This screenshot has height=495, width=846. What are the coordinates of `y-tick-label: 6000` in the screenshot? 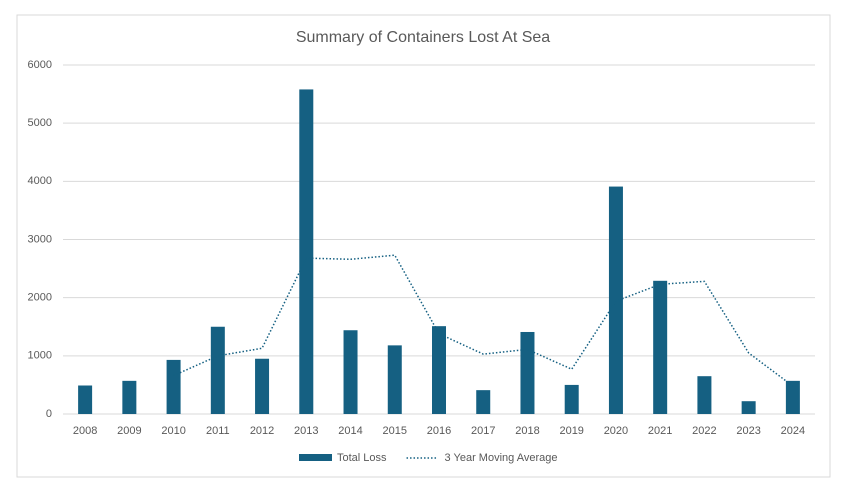 It's located at (40, 65).